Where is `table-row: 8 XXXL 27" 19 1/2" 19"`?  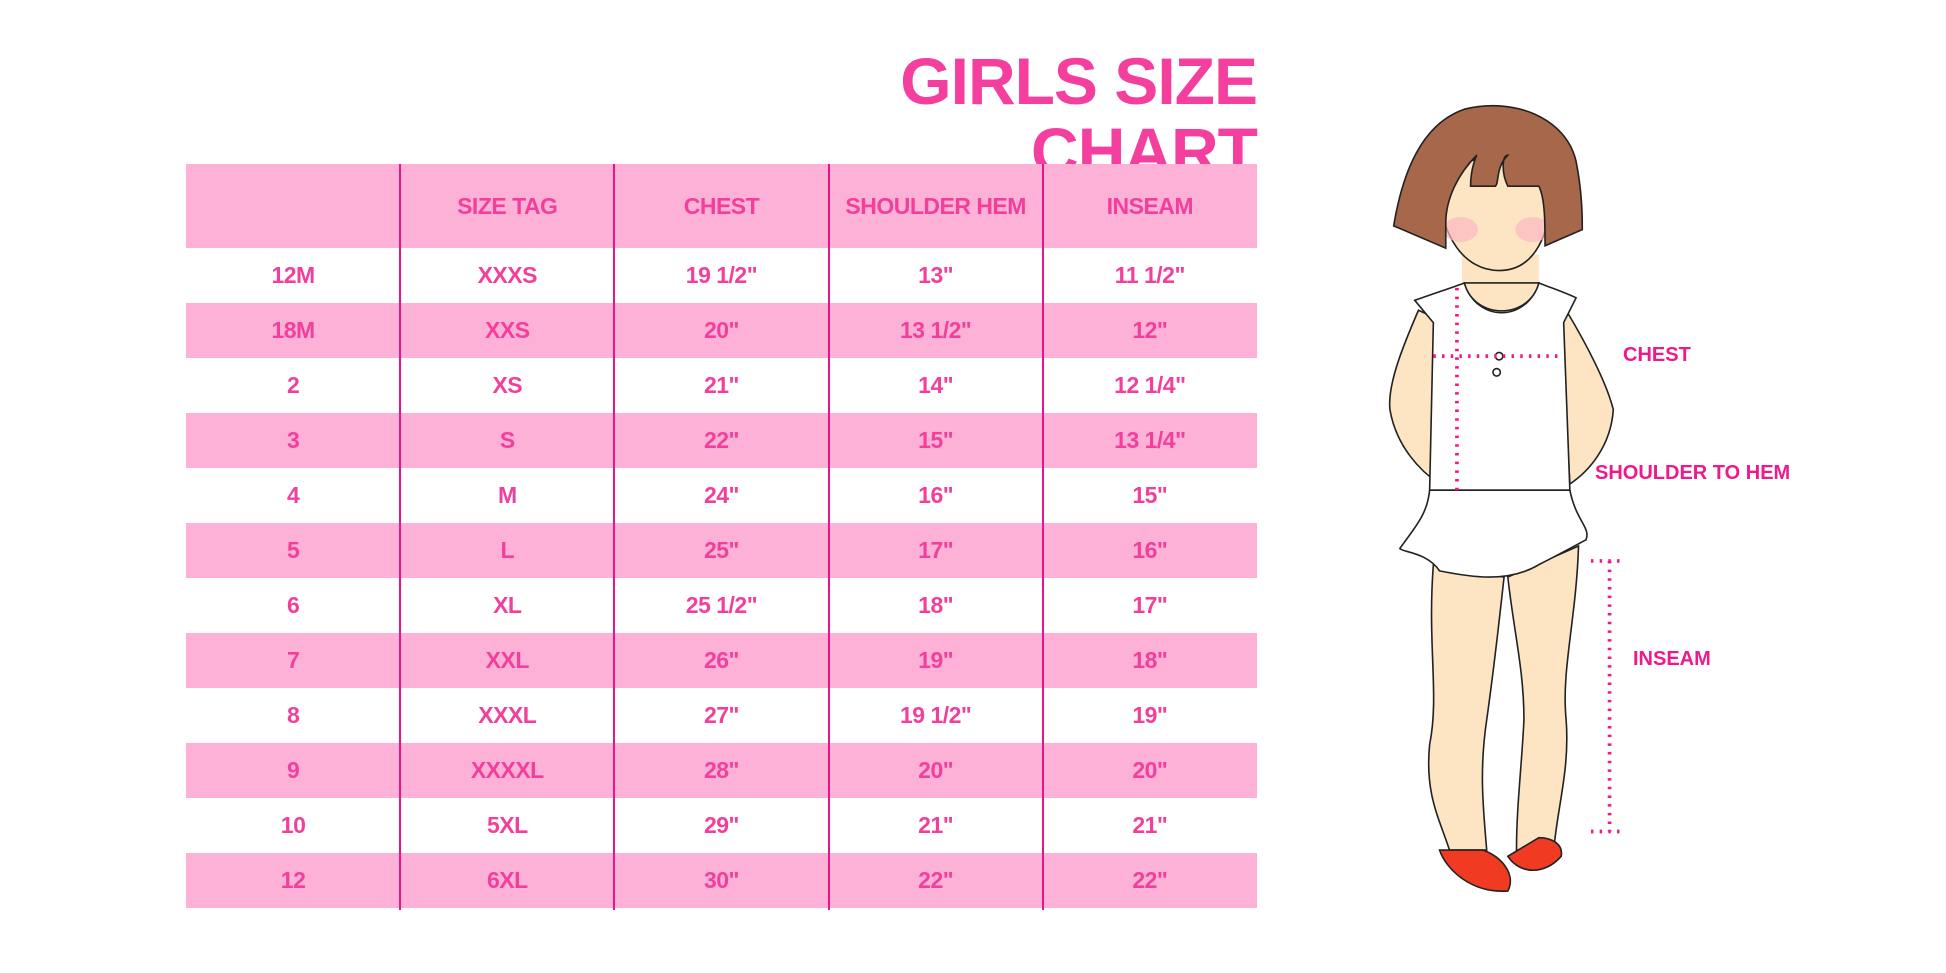
table-row: 8 XXXL 27" 19 1/2" 19" is located at coordinates (721, 715).